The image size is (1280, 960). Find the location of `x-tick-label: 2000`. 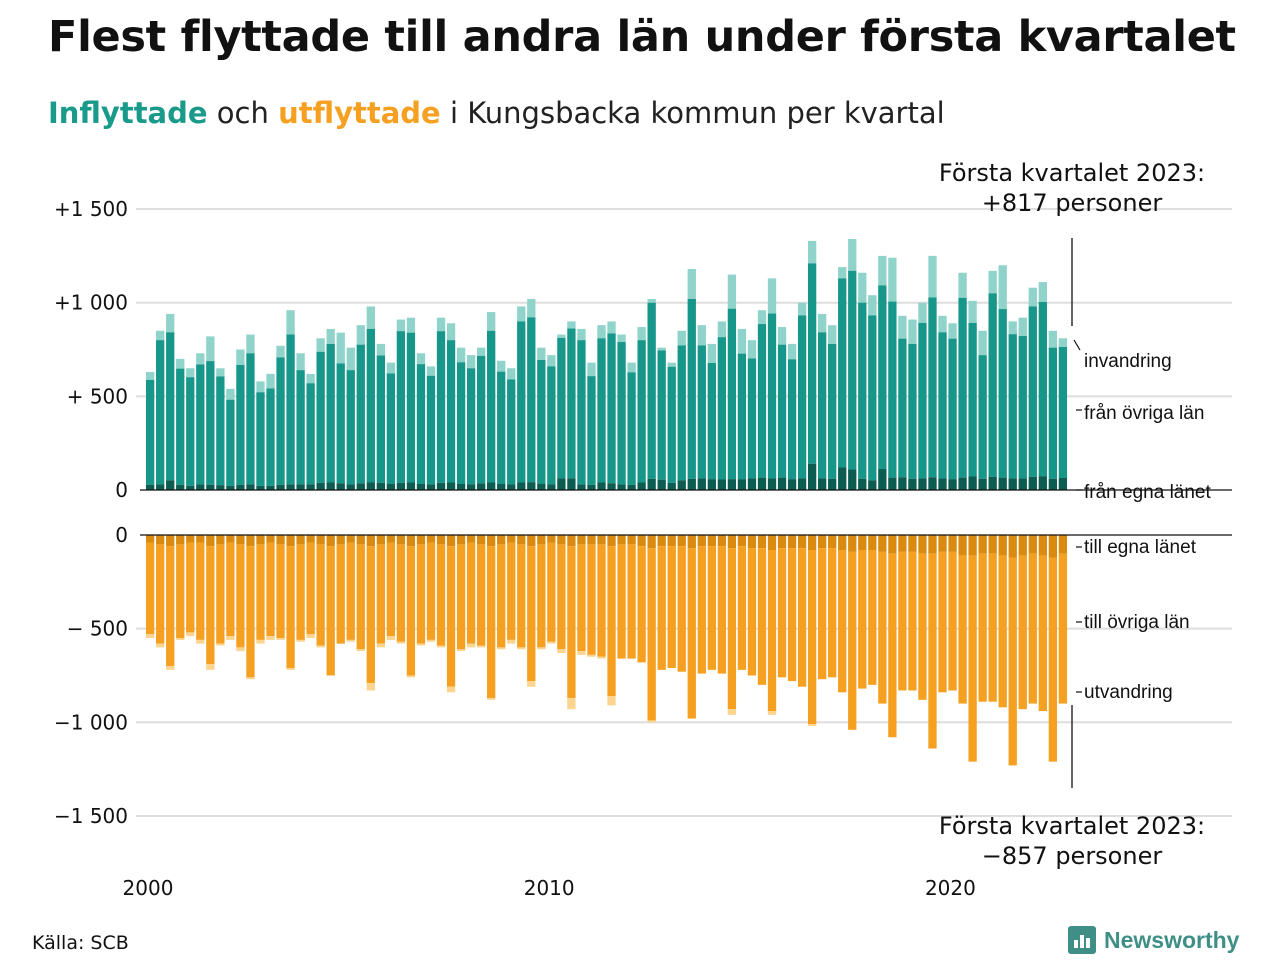

x-tick-label: 2000 is located at coordinates (148, 888).